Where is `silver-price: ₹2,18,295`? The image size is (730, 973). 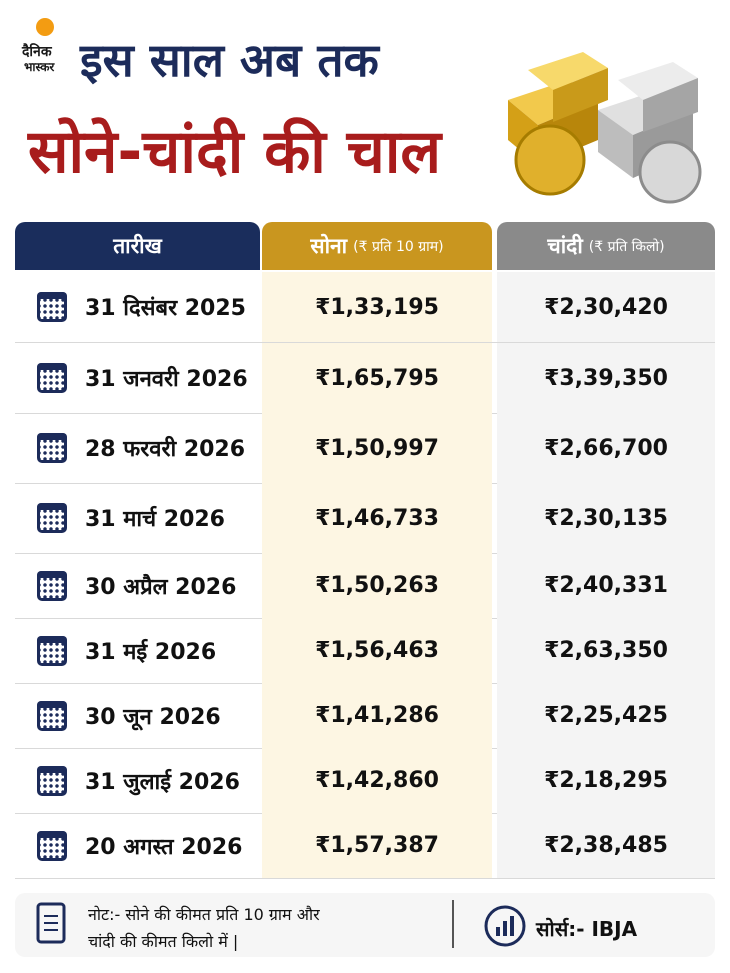 silver-price: ₹2,18,295 is located at coordinates (606, 780).